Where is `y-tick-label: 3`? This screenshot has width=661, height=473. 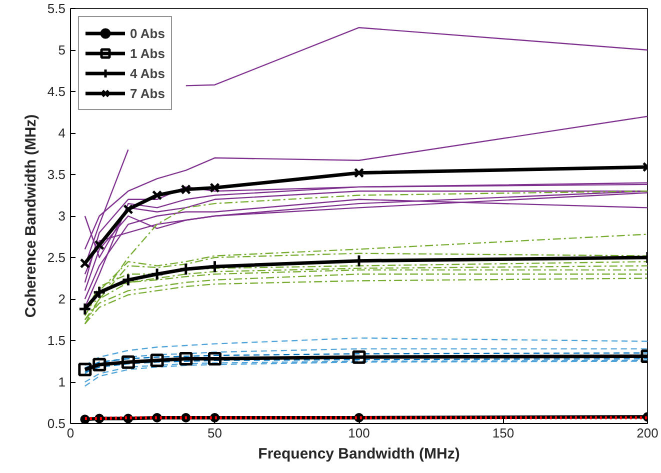
y-tick-label: 3 is located at coordinates (62, 216).